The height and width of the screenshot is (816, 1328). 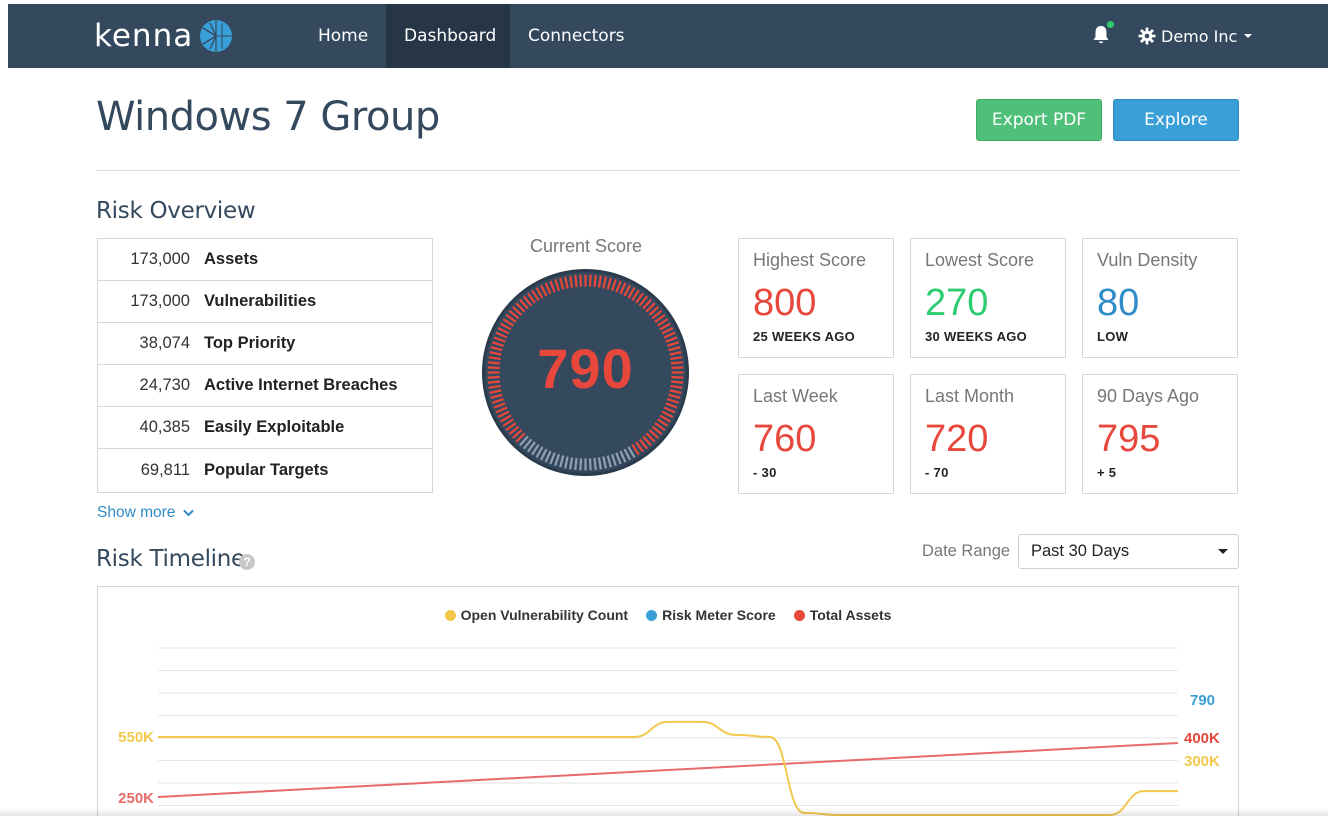 What do you see at coordinates (711, 615) in the screenshot?
I see `legend-item: Risk Meter Score` at bounding box center [711, 615].